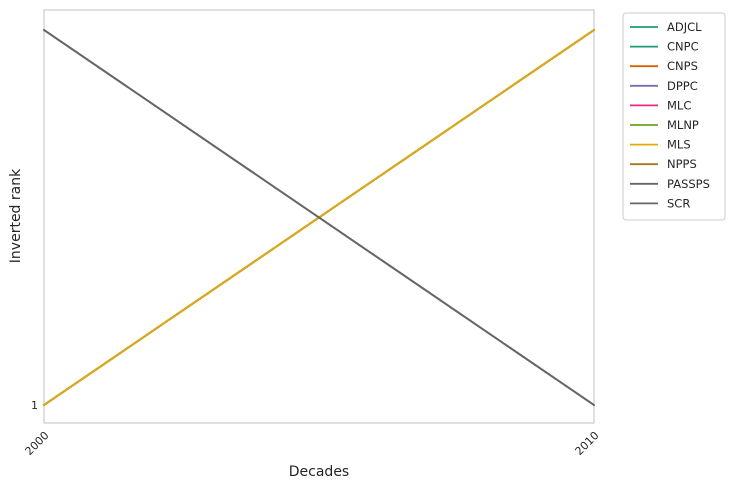 Image resolution: width=738 pixels, height=490 pixels. What do you see at coordinates (664, 66) in the screenshot?
I see `legend-item: CNPS` at bounding box center [664, 66].